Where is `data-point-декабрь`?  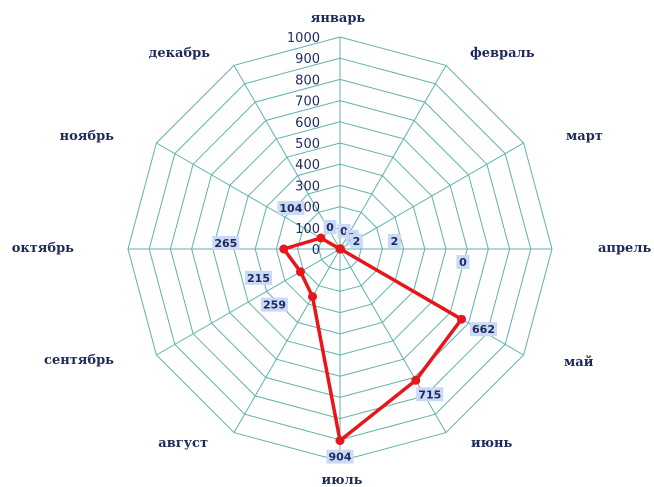
data-point-декабрь is located at coordinates (340, 249).